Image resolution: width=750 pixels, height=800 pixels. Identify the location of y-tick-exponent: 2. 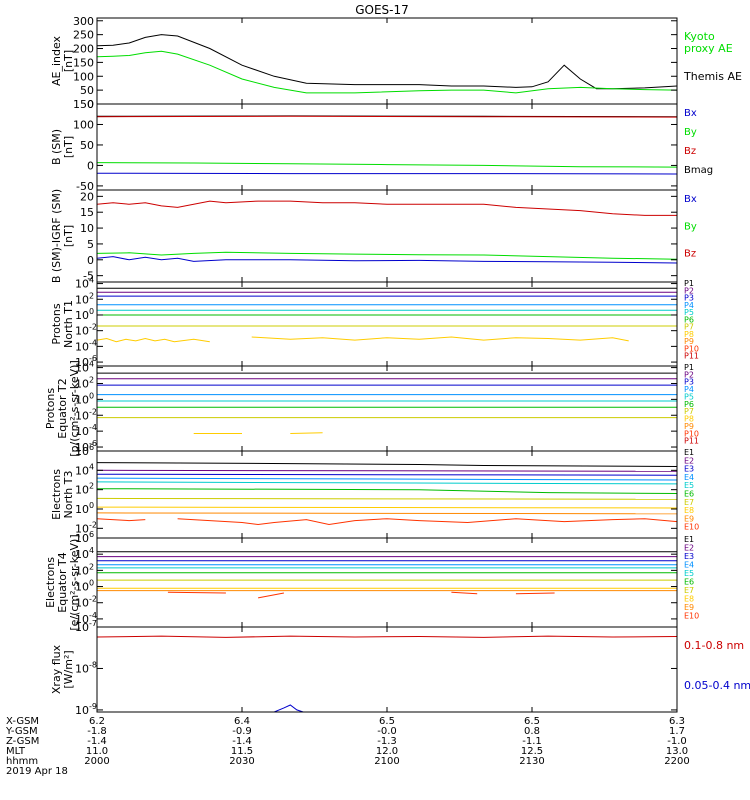
(91, 566).